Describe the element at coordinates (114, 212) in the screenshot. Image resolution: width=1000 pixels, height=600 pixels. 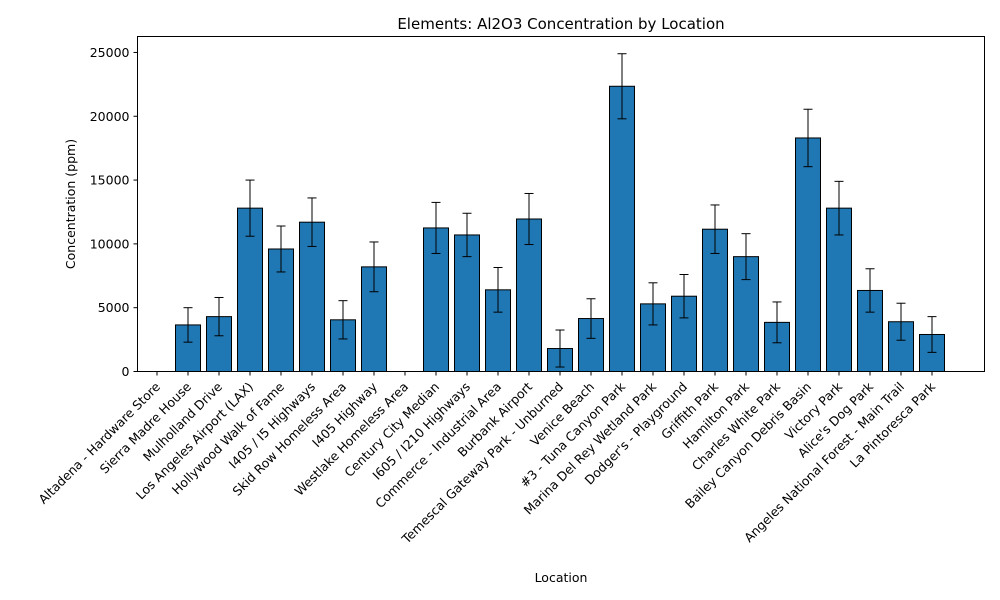
I see `y-axis: 0 5000 10000 15000 20000 25000` at that location.